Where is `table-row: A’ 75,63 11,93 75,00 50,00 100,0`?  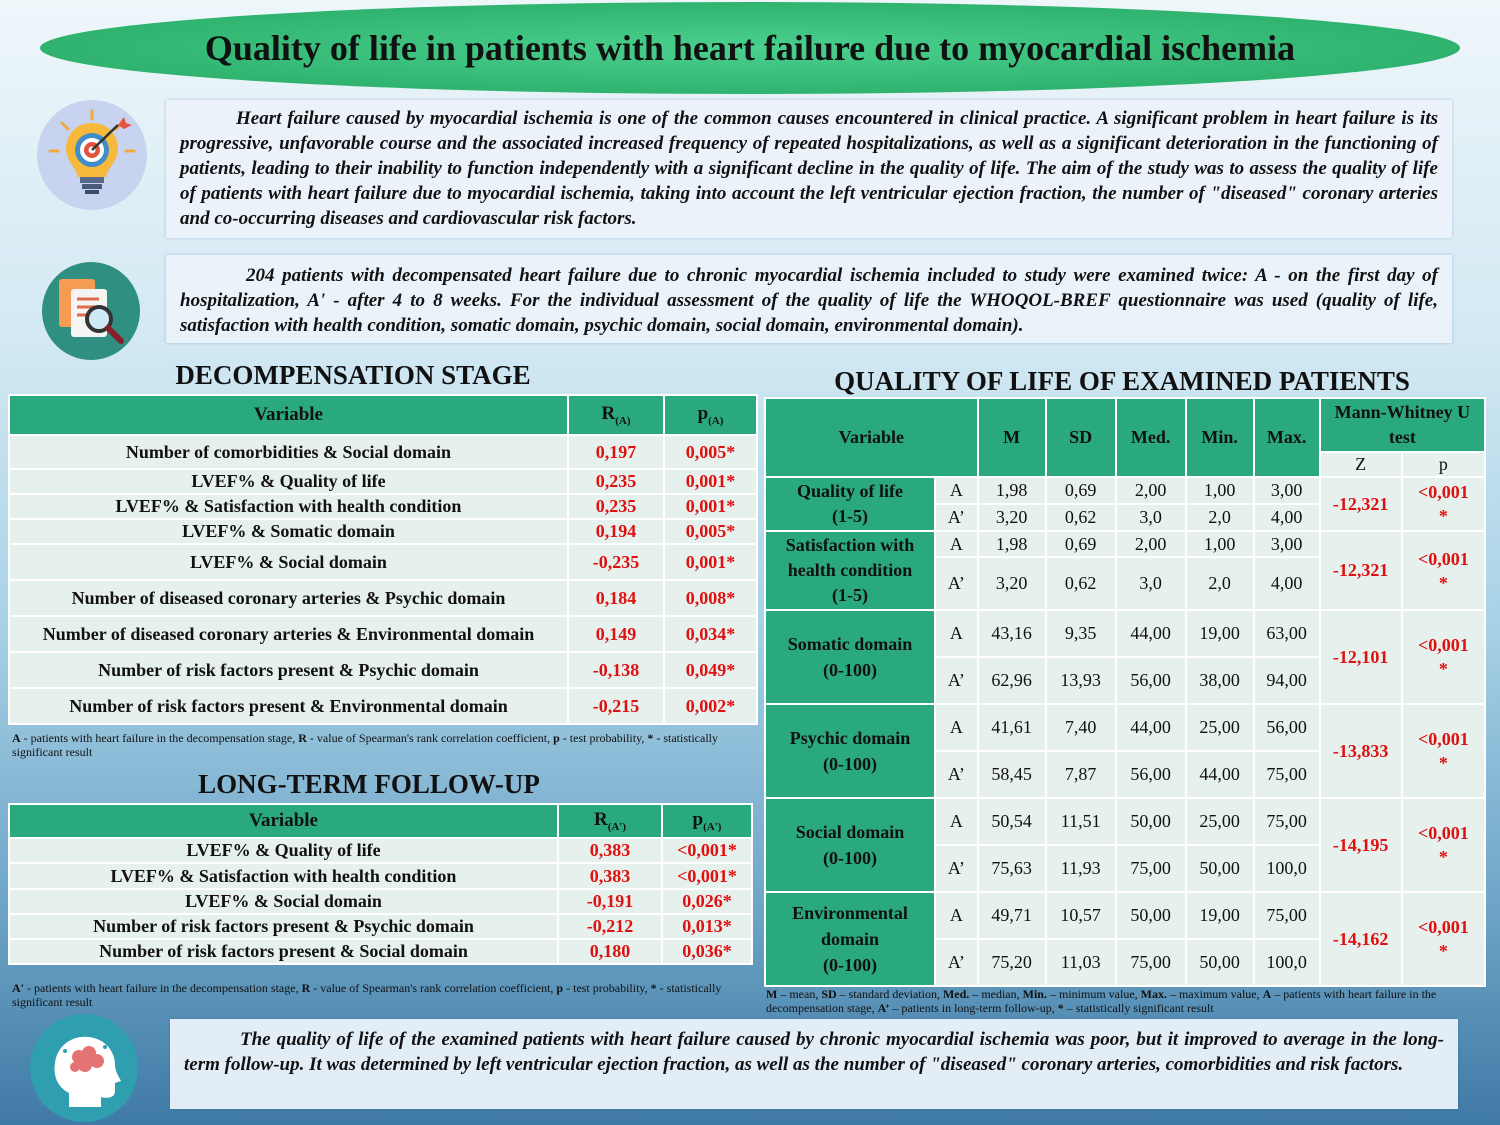
table-row: A’ 75,63 11,93 75,00 50,00 100,0 is located at coordinates (1125, 868).